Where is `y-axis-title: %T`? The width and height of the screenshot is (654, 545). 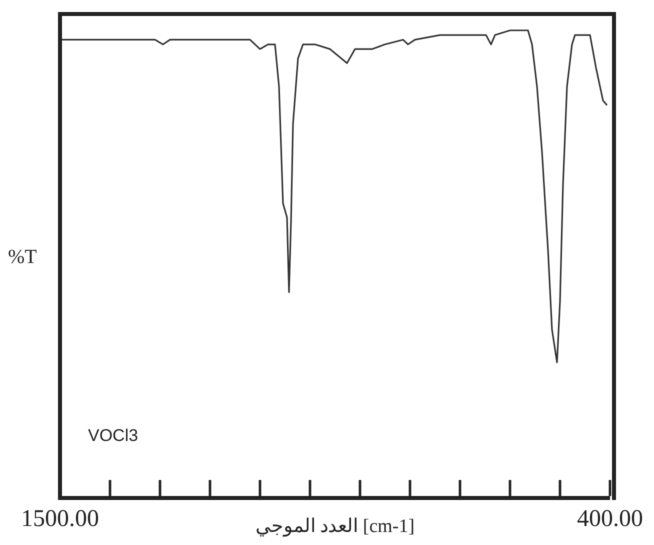
y-axis-title: %T is located at coordinates (22, 257).